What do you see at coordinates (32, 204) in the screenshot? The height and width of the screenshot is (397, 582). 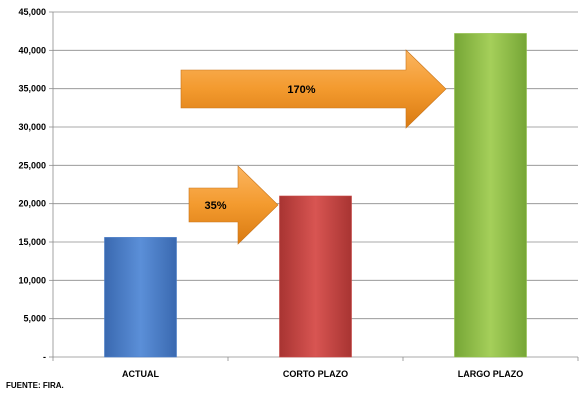 I see `y-tick-label: 20,000` at bounding box center [32, 204].